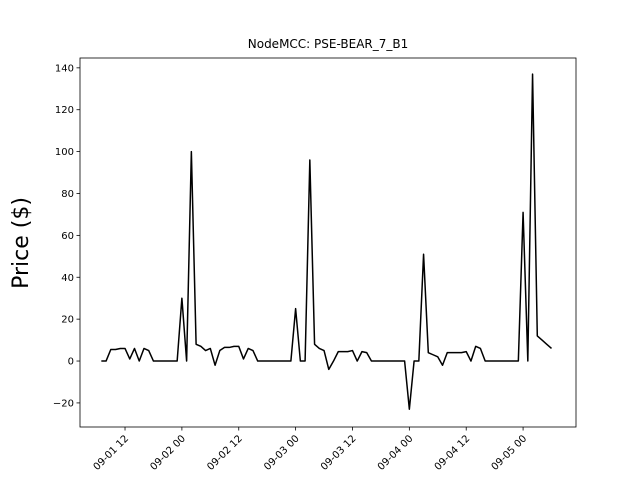 The height and width of the screenshot is (480, 640). What do you see at coordinates (64, 152) in the screenshot?
I see `y-tick-label: 100` at bounding box center [64, 152].